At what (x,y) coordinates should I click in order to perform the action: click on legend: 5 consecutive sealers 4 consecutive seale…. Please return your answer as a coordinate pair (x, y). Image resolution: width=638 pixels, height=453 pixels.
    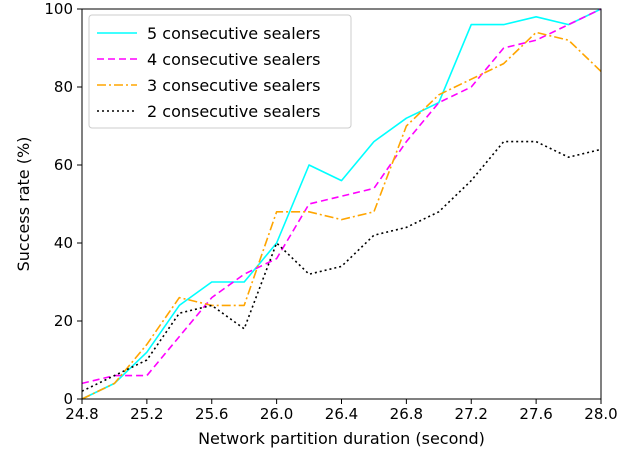
    Looking at the image, I should click on (220, 71).